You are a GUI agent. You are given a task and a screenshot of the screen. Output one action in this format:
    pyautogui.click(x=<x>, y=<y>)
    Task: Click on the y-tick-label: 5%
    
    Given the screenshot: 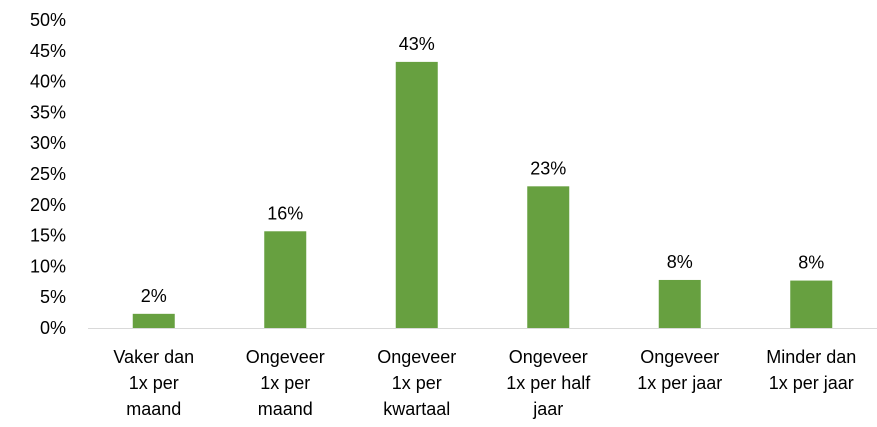 What is the action you would take?
    pyautogui.click(x=53, y=297)
    